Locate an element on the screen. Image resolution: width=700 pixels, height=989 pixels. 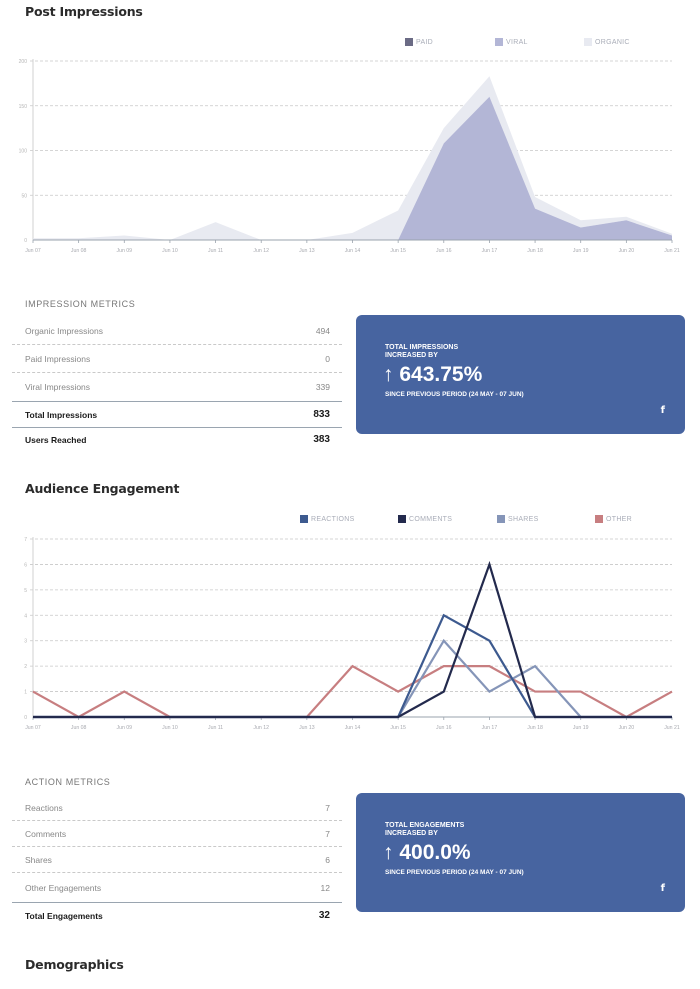
legend-label: REACTIONS is located at coordinates (333, 519).